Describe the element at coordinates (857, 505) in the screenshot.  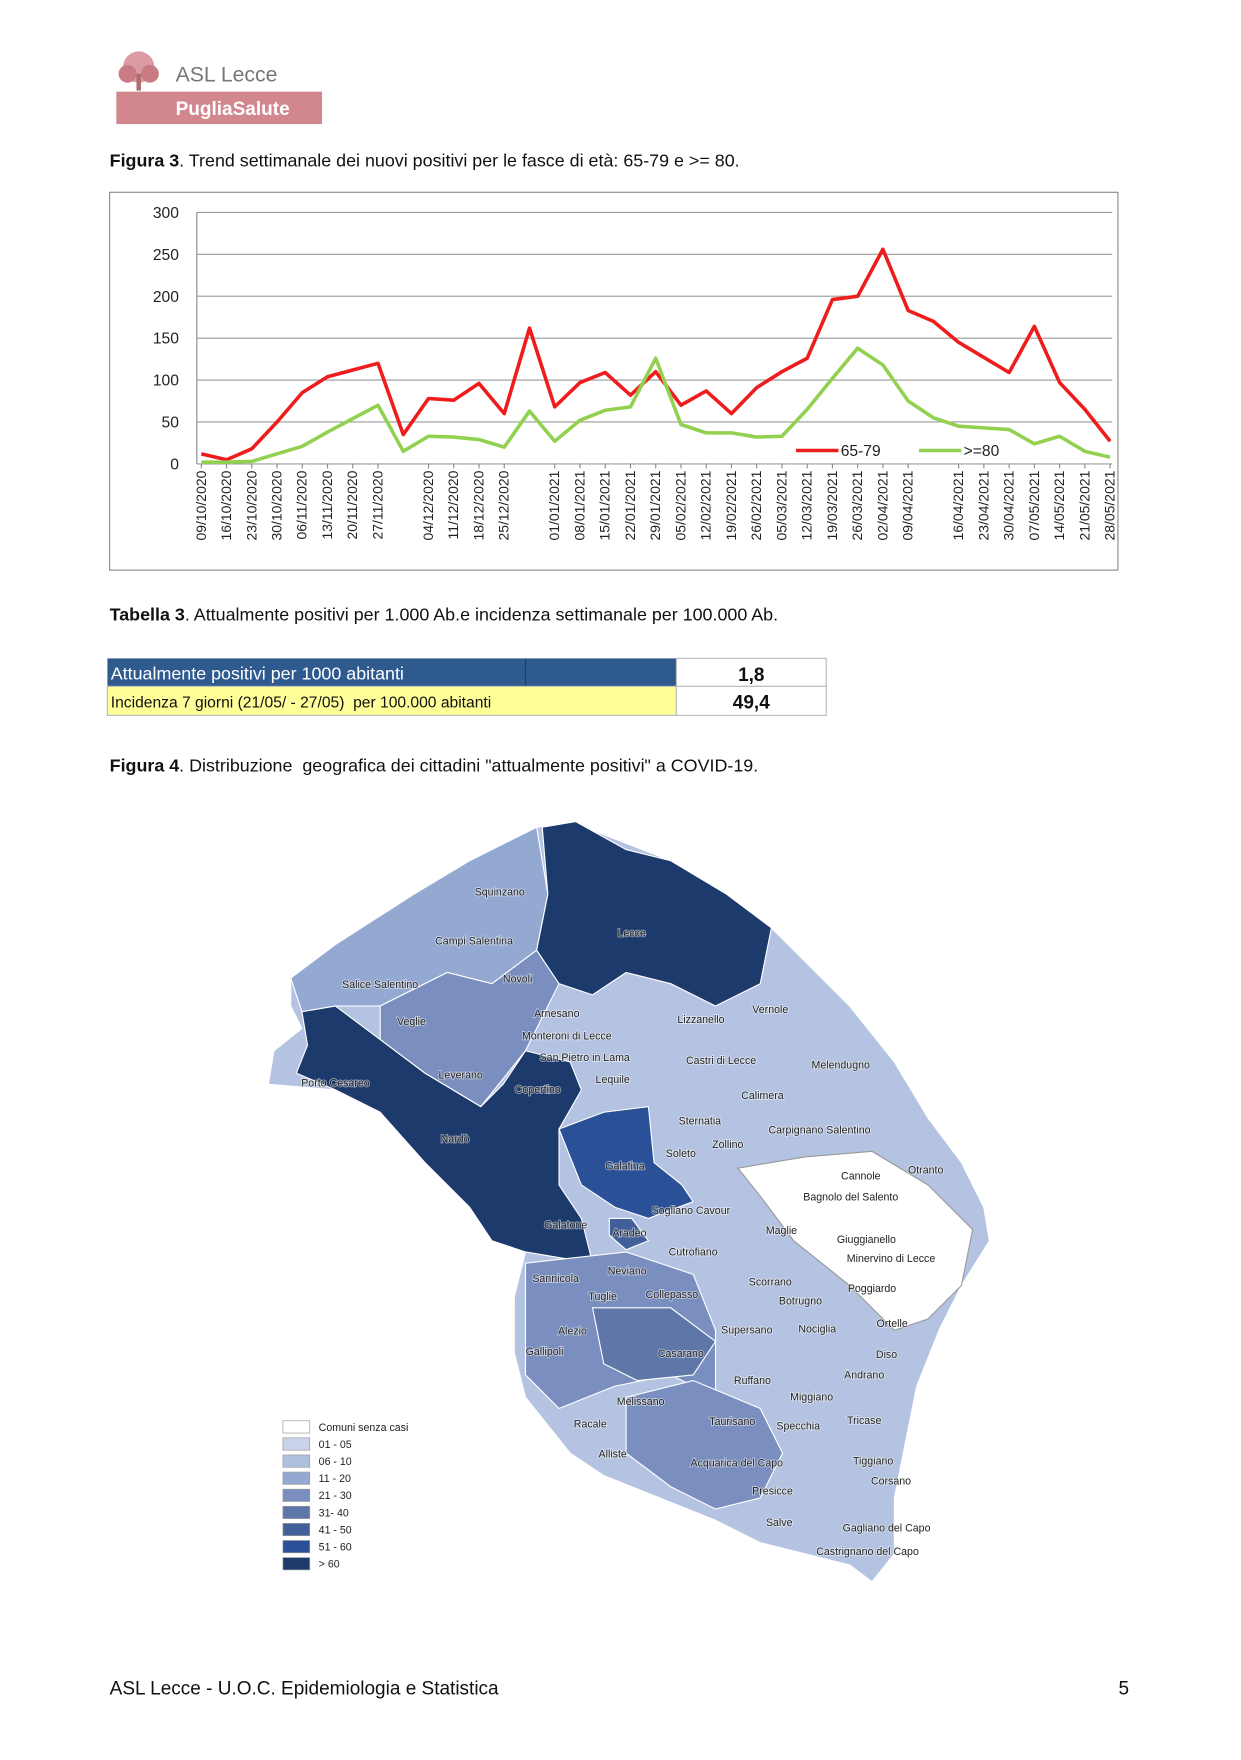
I see `x-tick-label: 26/03/2021` at that location.